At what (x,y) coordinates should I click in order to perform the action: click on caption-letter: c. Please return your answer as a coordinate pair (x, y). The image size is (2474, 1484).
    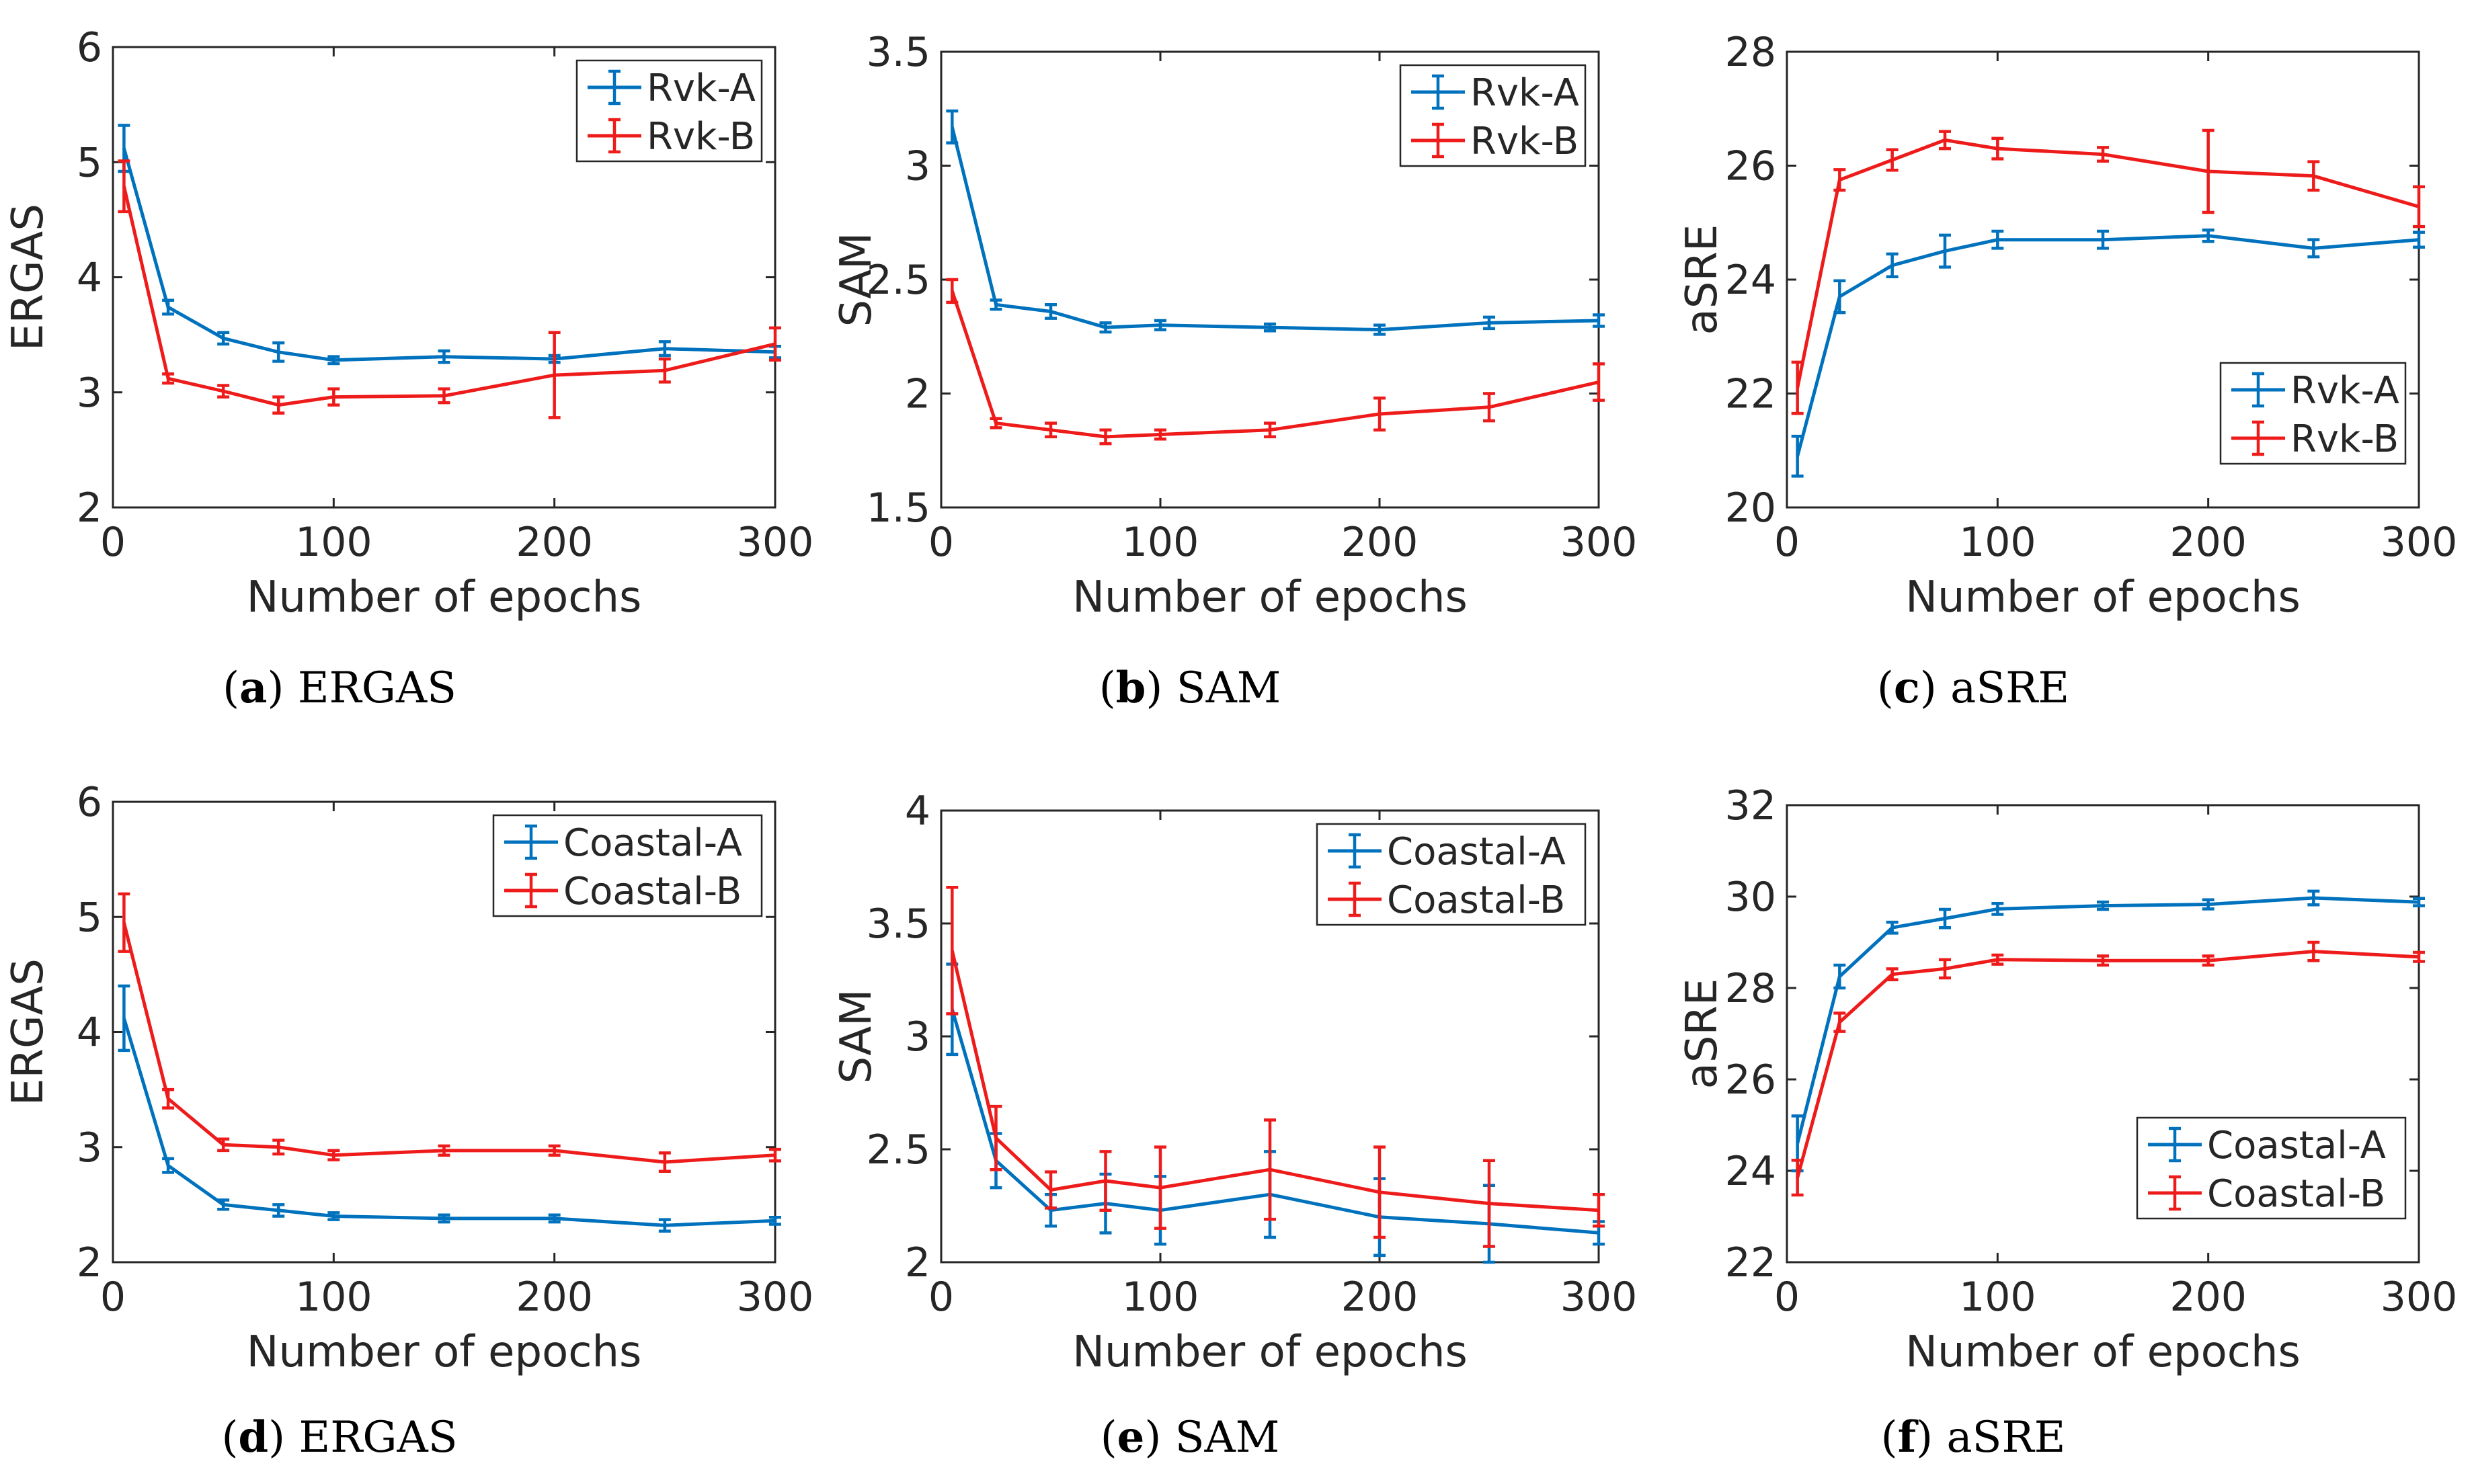
    Looking at the image, I should click on (1907, 688).